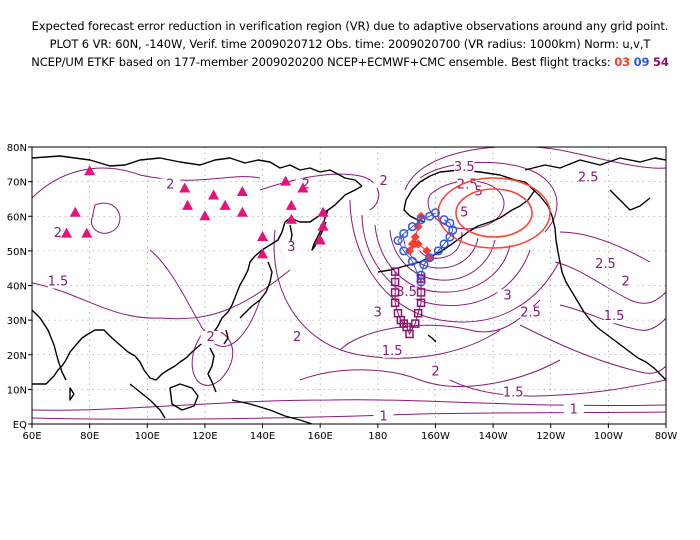  Describe the element at coordinates (17, 390) in the screenshot. I see `lat-tick-label: 10N` at that location.